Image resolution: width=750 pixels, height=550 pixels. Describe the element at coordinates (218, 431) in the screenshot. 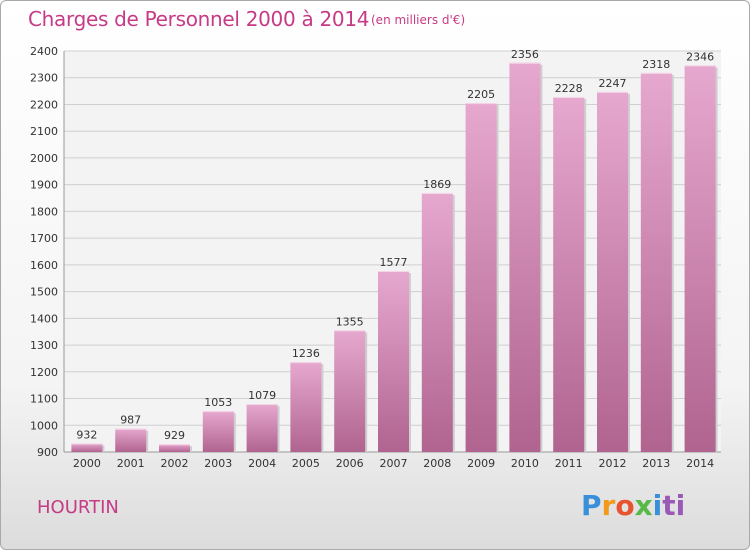

I see `bar-2003` at that location.